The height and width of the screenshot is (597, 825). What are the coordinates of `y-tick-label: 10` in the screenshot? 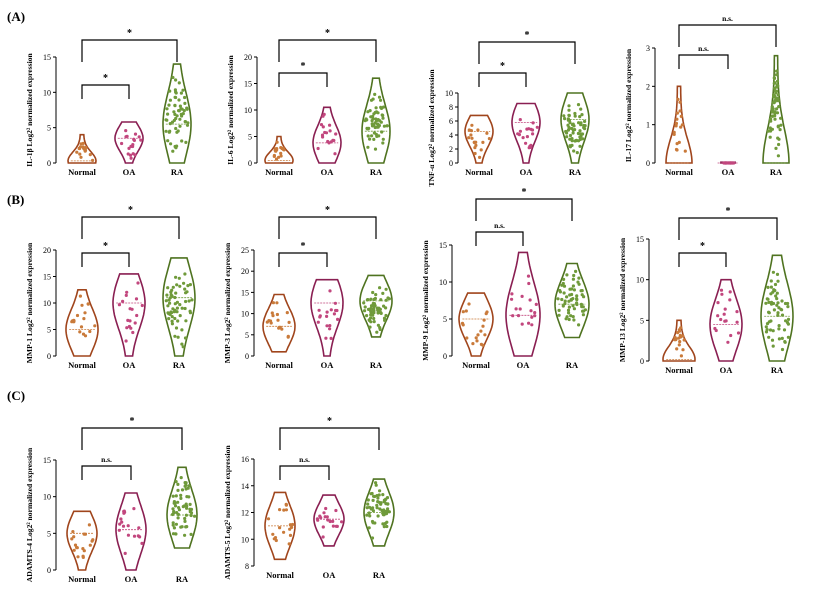 It's located at (443, 282).